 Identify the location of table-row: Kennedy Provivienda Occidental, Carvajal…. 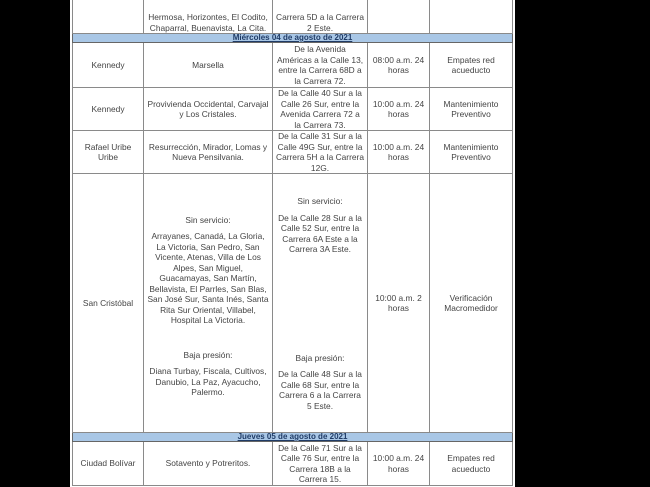
(292, 109).